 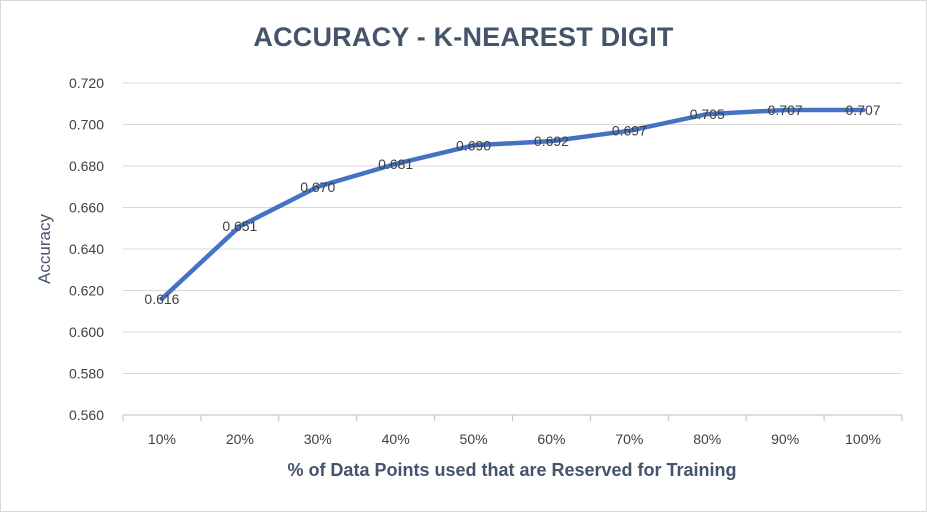 What do you see at coordinates (863, 439) in the screenshot?
I see `x-tick-label: 100%` at bounding box center [863, 439].